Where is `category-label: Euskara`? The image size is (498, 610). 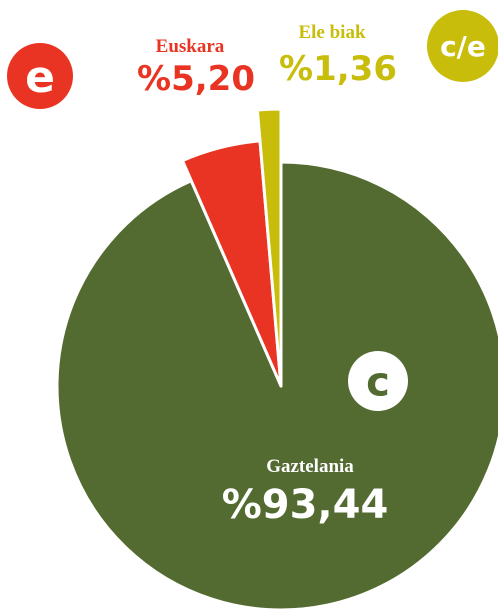 category-label: Euskara is located at coordinates (190, 46).